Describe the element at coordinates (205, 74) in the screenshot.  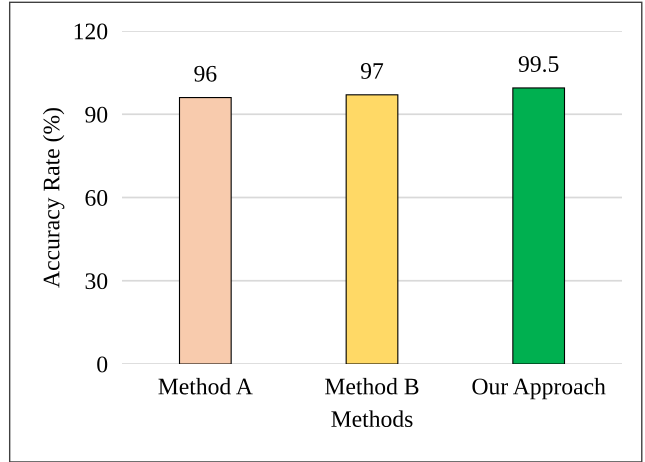
I see `data-label: 96` at that location.